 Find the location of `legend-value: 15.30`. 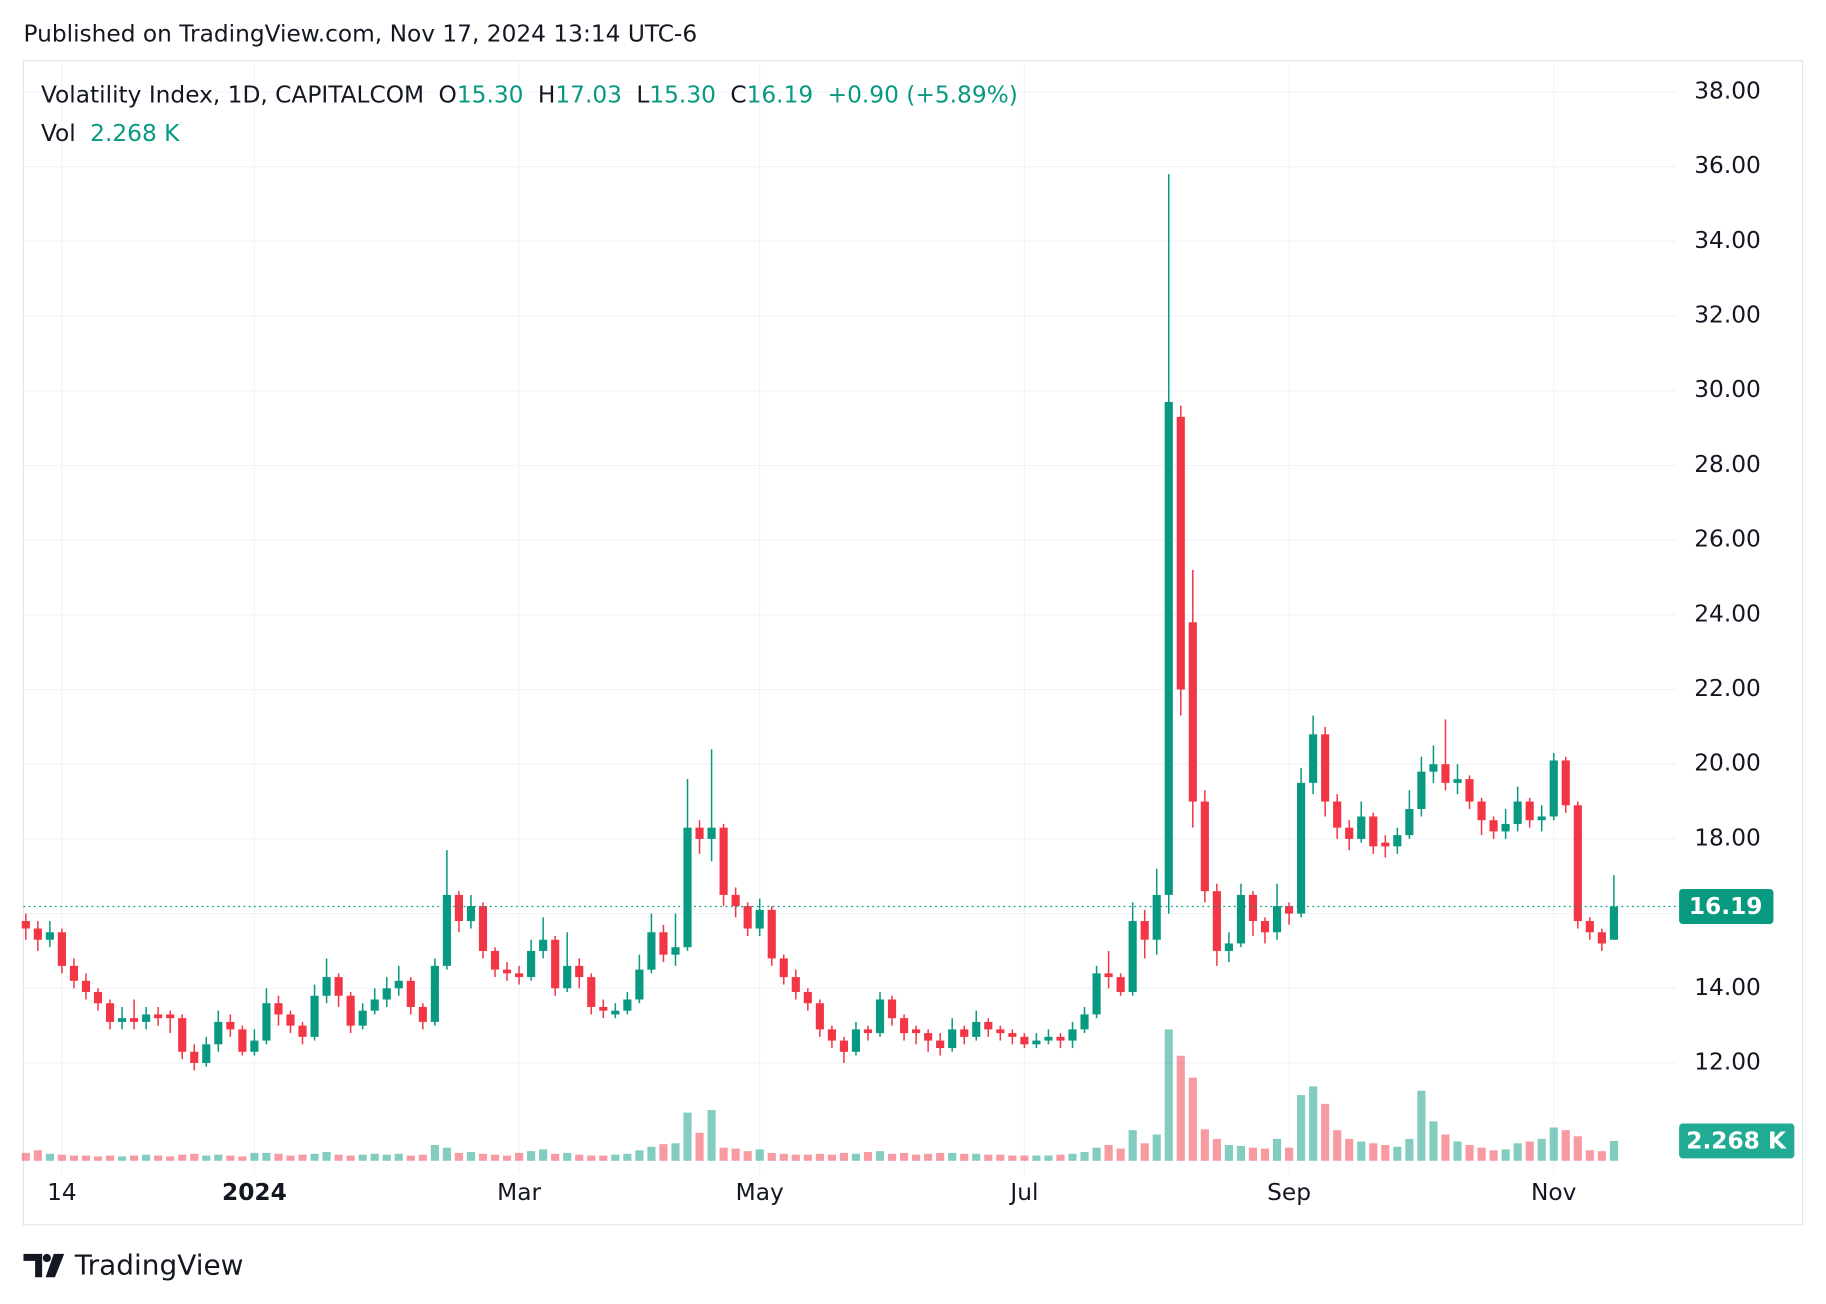

legend-value: 15.30 is located at coordinates (682, 94).